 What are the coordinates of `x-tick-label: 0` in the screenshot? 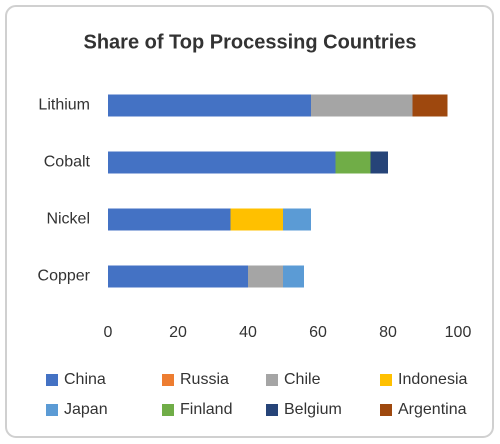 It's located at (108, 332).